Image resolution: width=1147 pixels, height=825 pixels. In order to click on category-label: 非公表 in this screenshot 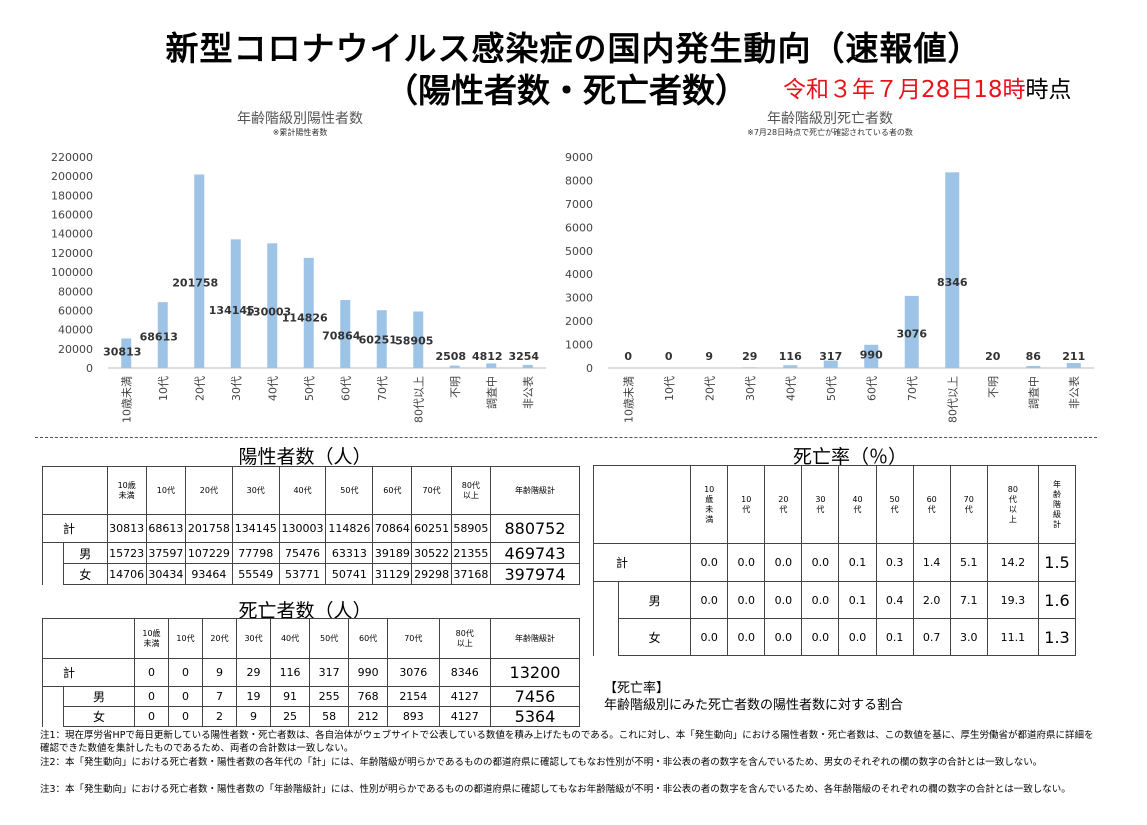, I will do `click(1074, 392)`.